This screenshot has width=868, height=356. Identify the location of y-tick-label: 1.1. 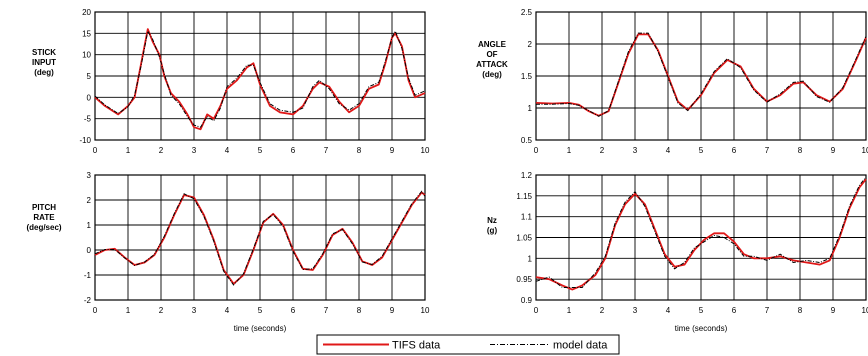
(527, 217).